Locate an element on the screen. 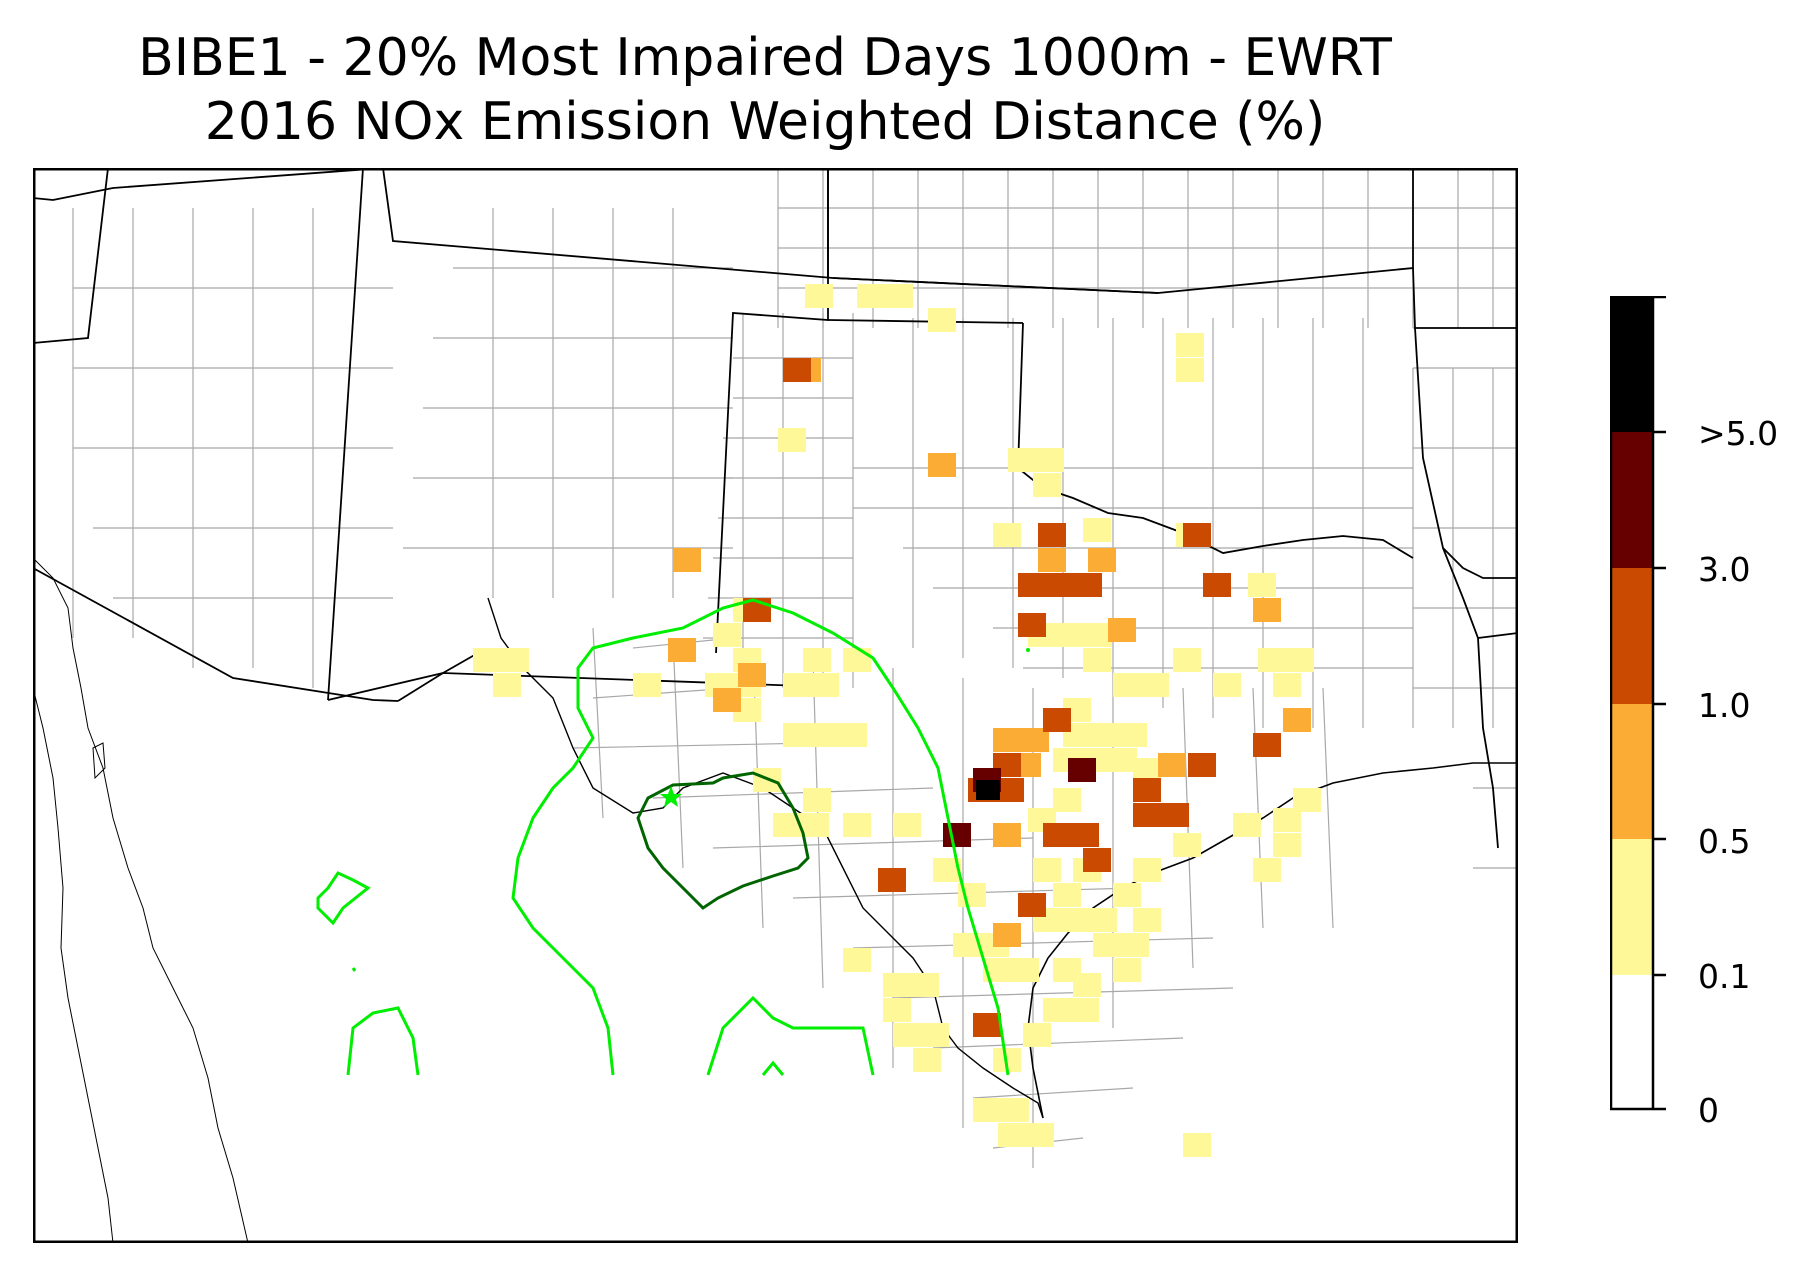 This screenshot has height=1280, width=1815. site-marker-star-icon is located at coordinates (671, 796).